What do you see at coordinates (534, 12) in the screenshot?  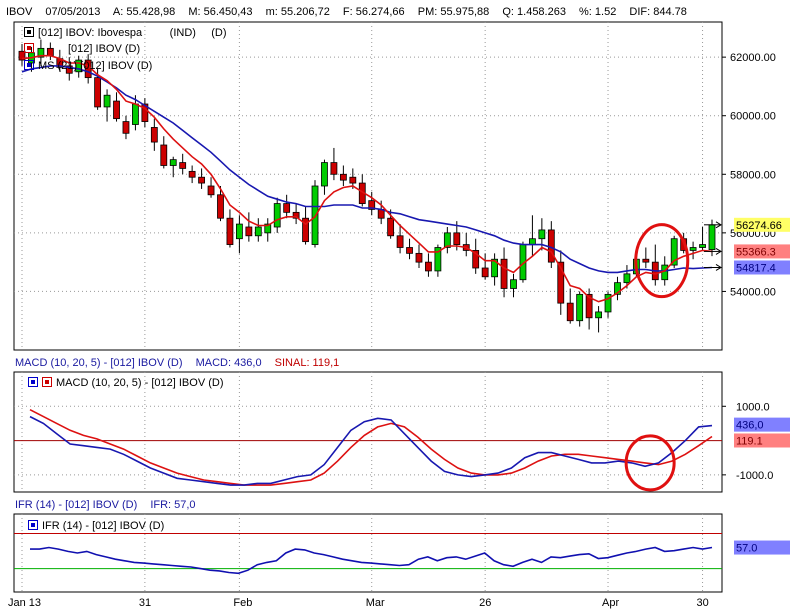 I see `qty-value: Q: 1.458.263` at bounding box center [534, 12].